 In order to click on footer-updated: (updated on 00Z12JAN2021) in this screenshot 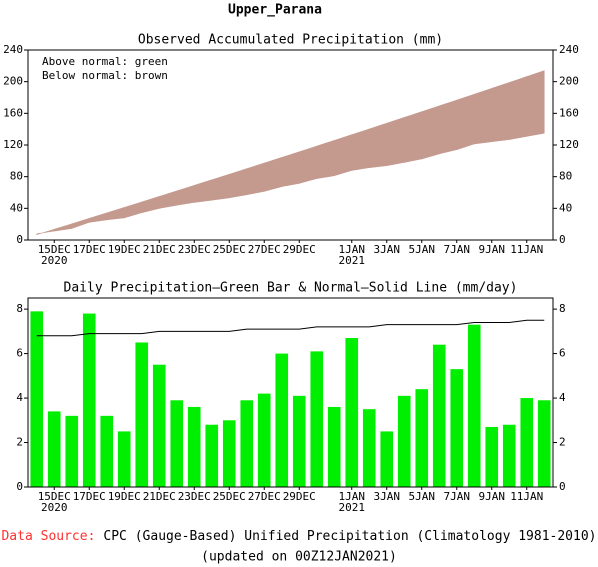, I will do `click(299, 557)`.